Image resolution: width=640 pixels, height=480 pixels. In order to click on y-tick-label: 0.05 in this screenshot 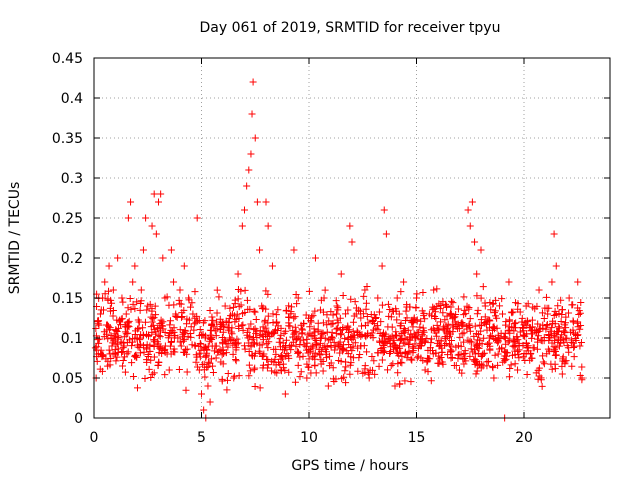, I will do `click(67, 379)`.